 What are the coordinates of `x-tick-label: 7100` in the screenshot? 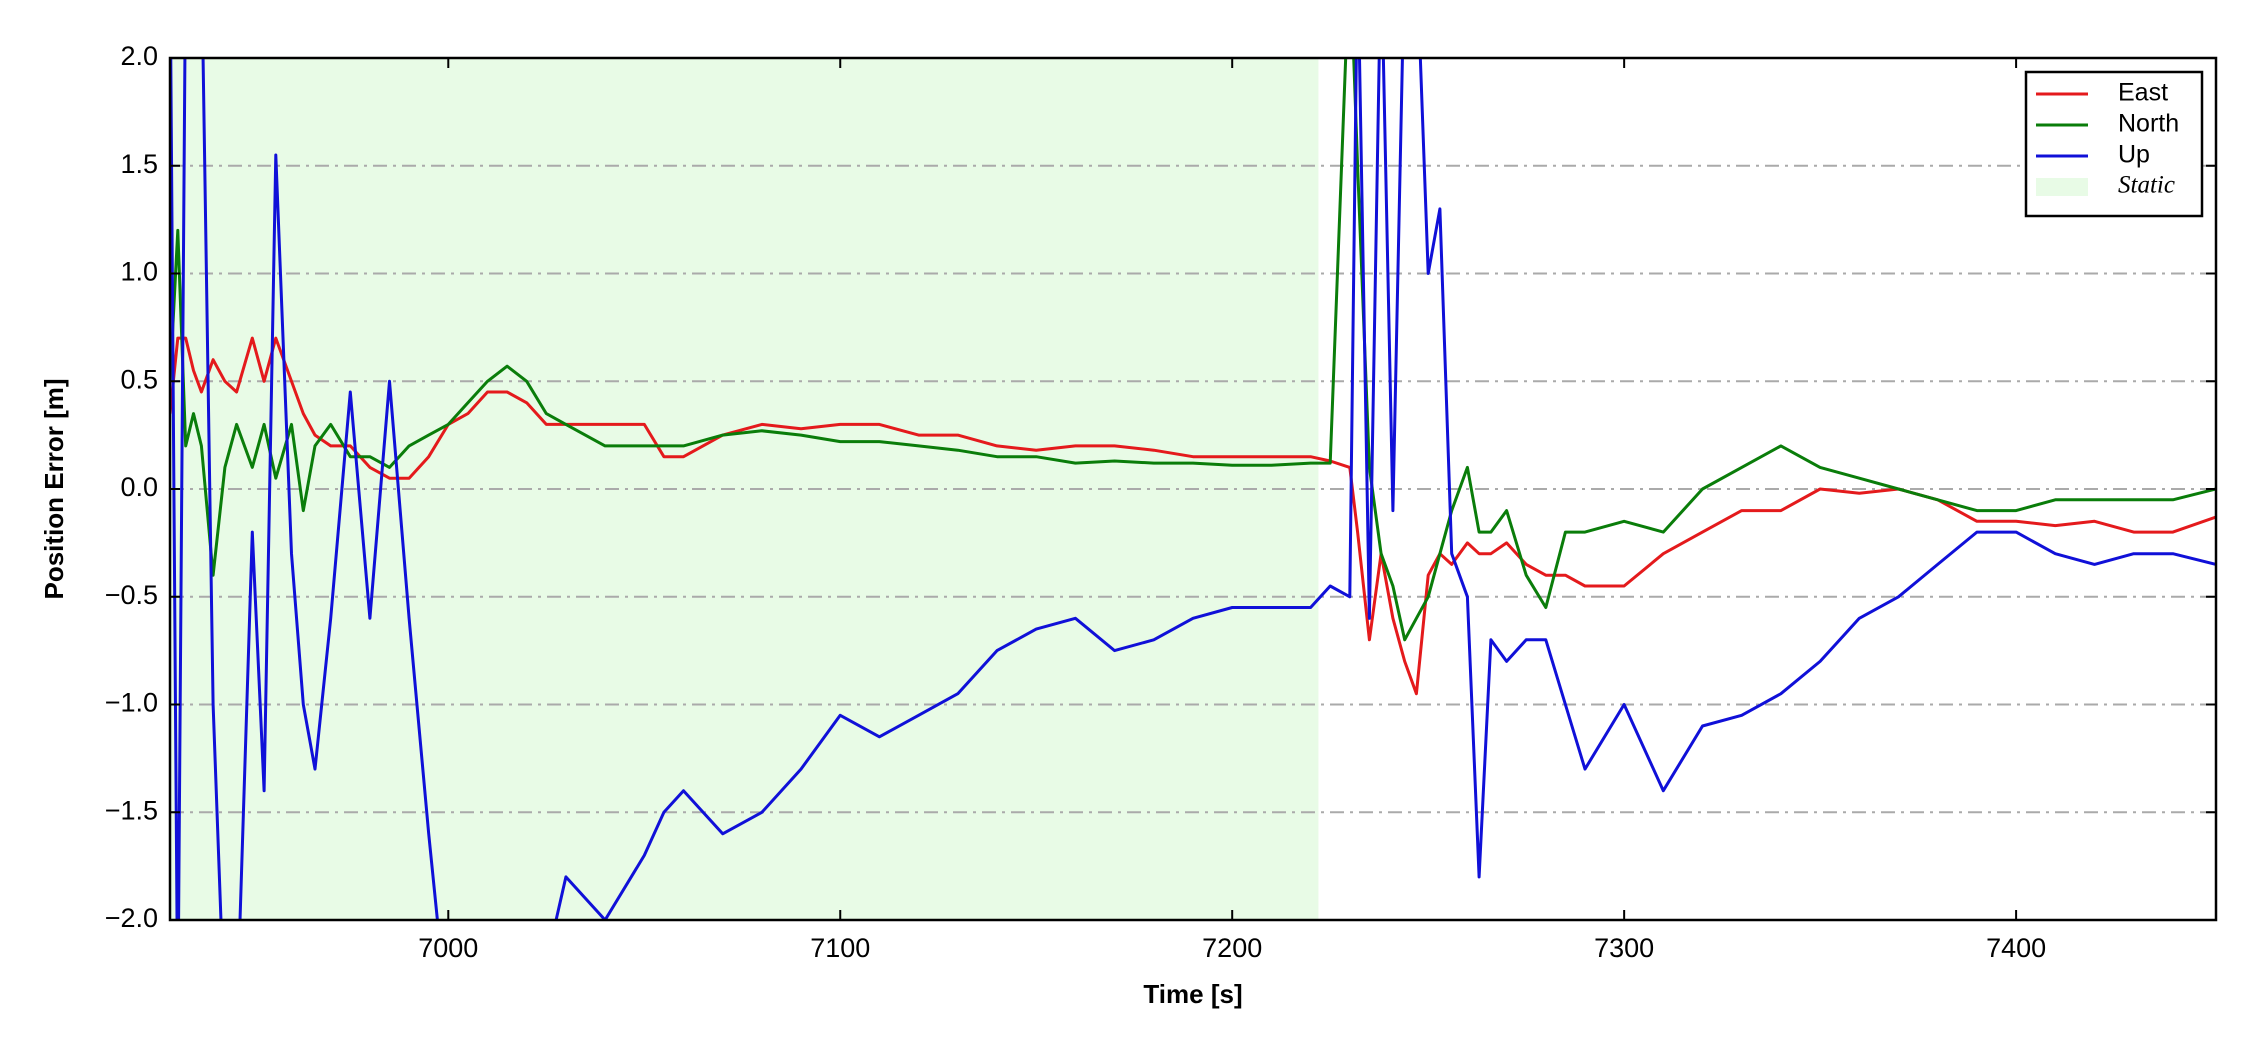 It's located at (840, 948).